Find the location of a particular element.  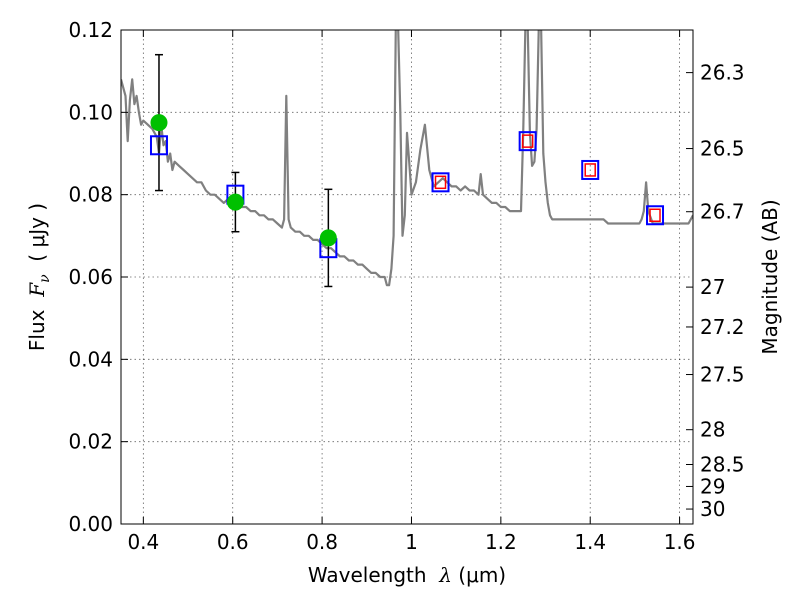

y2-tick-label: 28 is located at coordinates (712, 430).